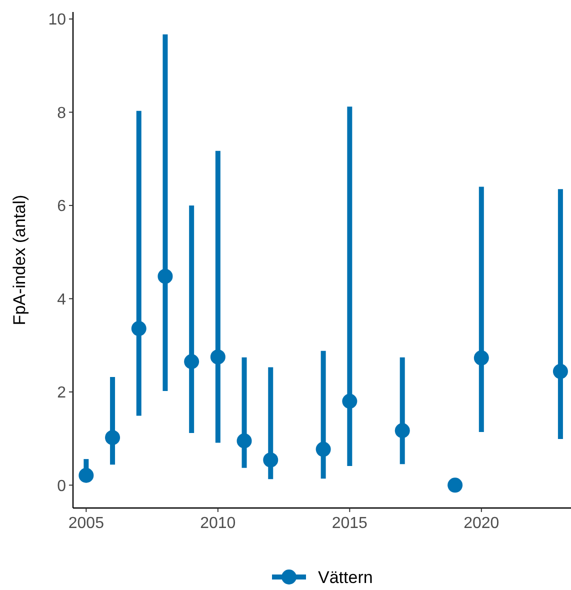  I want to click on x-tick-label: 2010, so click(218, 523).